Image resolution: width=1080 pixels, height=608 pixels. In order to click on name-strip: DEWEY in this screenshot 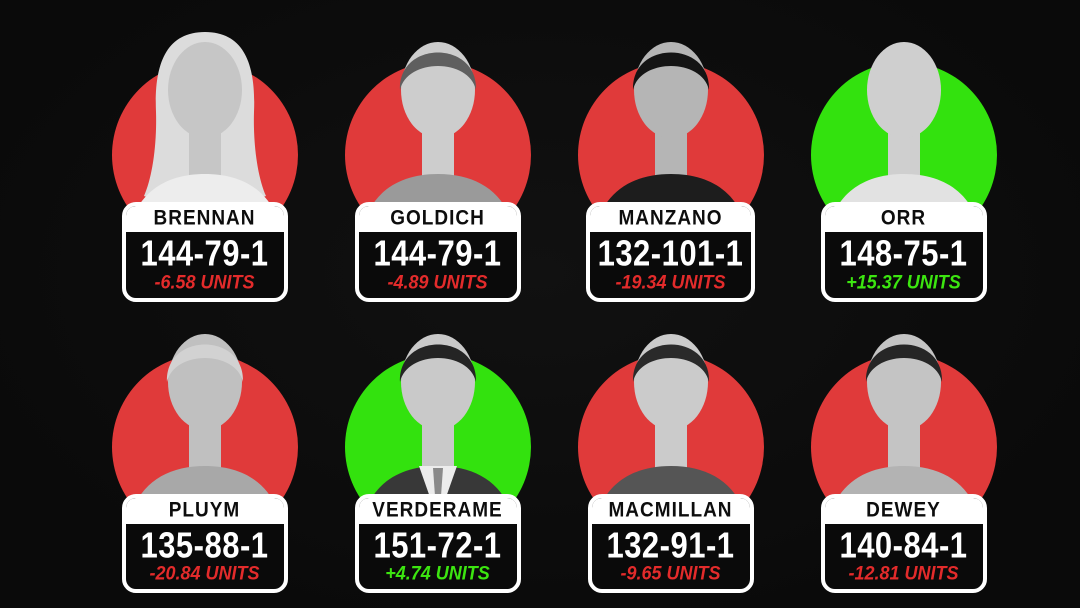, I will do `click(903, 510)`.